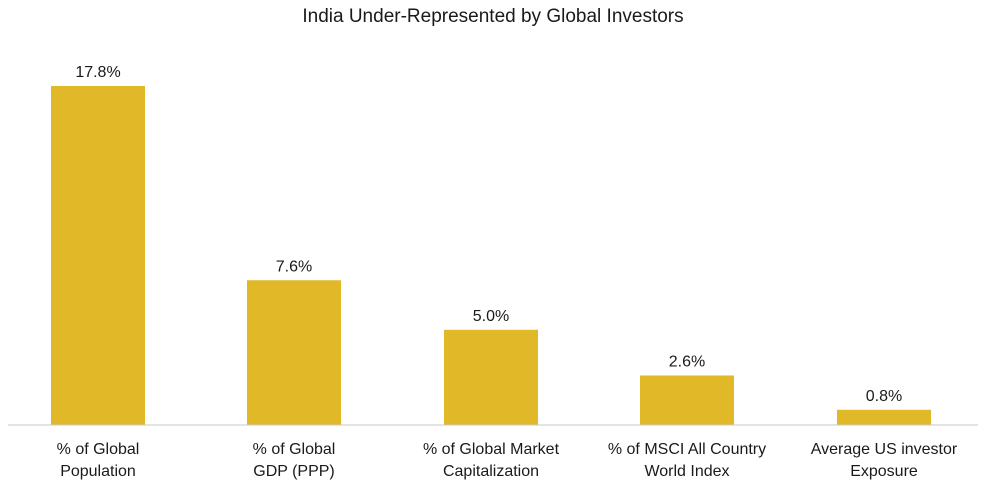  Describe the element at coordinates (884, 460) in the screenshot. I see `category-label-5: Average US investor Exposure` at that location.